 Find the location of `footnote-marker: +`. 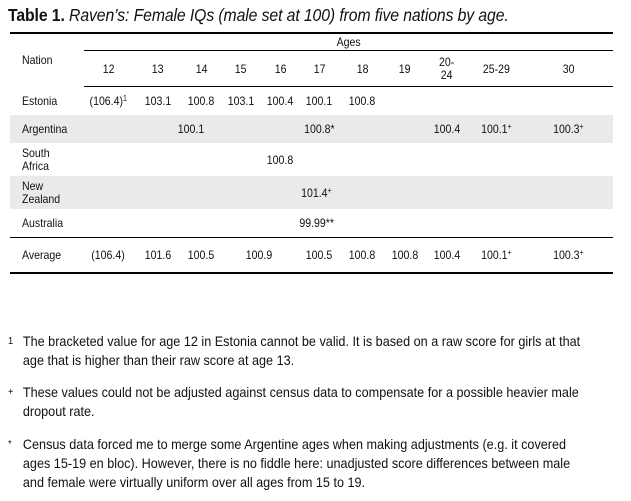

footnote-marker: + is located at coordinates (11, 392).